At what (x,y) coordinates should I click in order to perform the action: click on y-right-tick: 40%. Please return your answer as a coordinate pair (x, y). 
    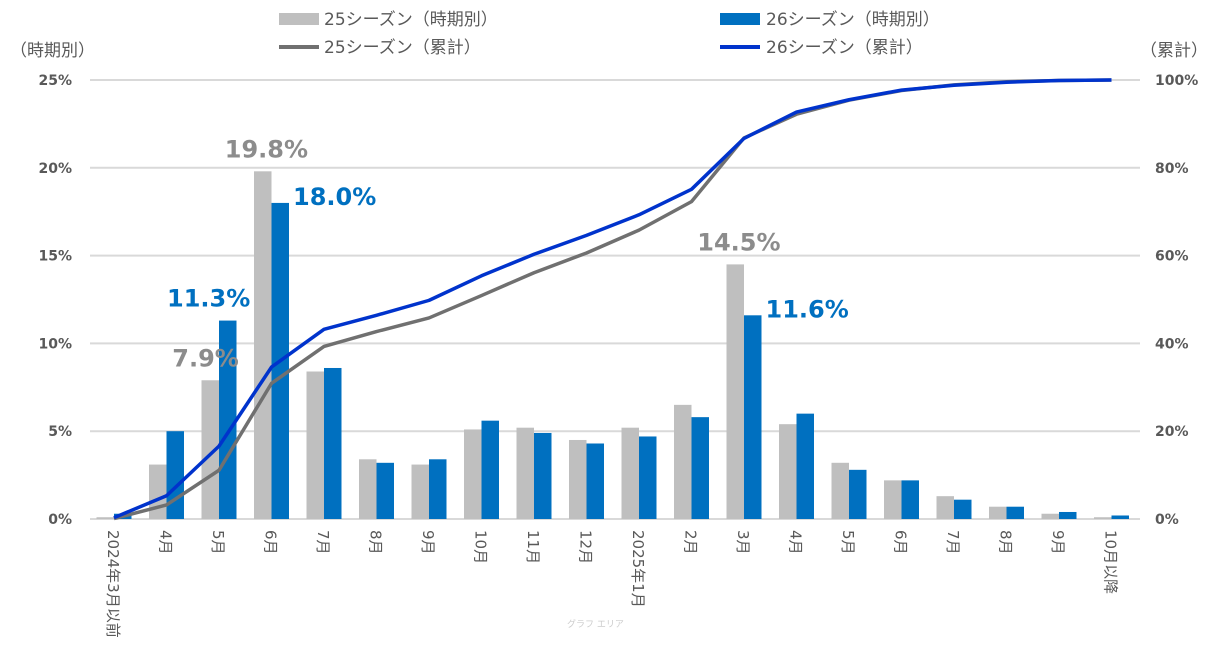
    Looking at the image, I should click on (1172, 344).